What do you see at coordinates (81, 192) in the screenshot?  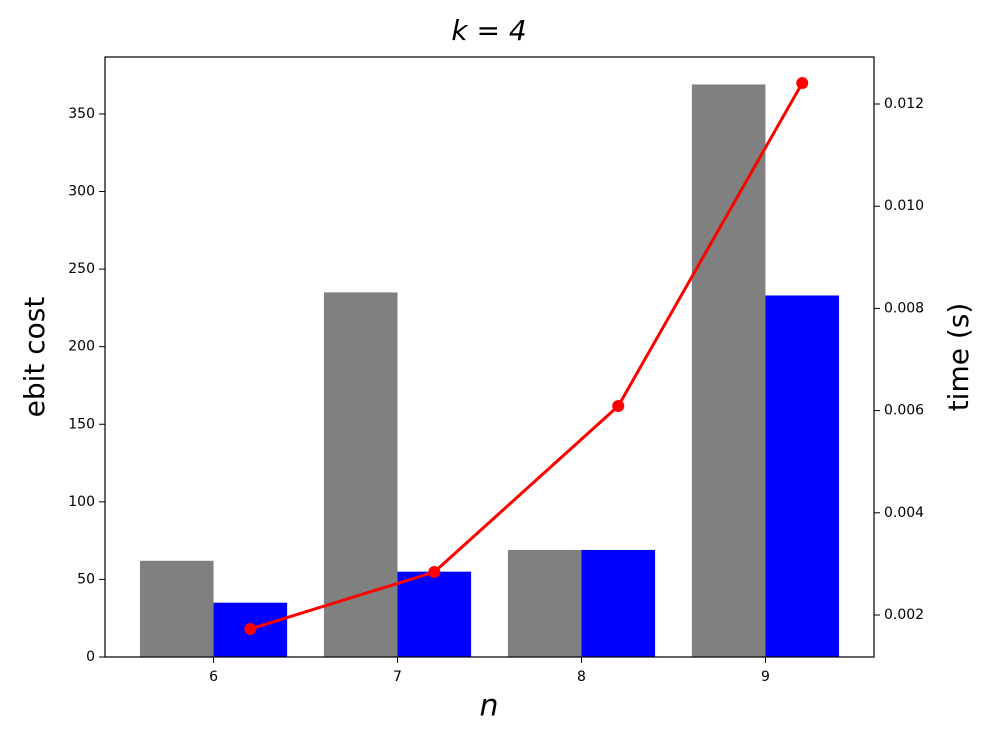 I see `y-tick-label: 300` at bounding box center [81, 192].